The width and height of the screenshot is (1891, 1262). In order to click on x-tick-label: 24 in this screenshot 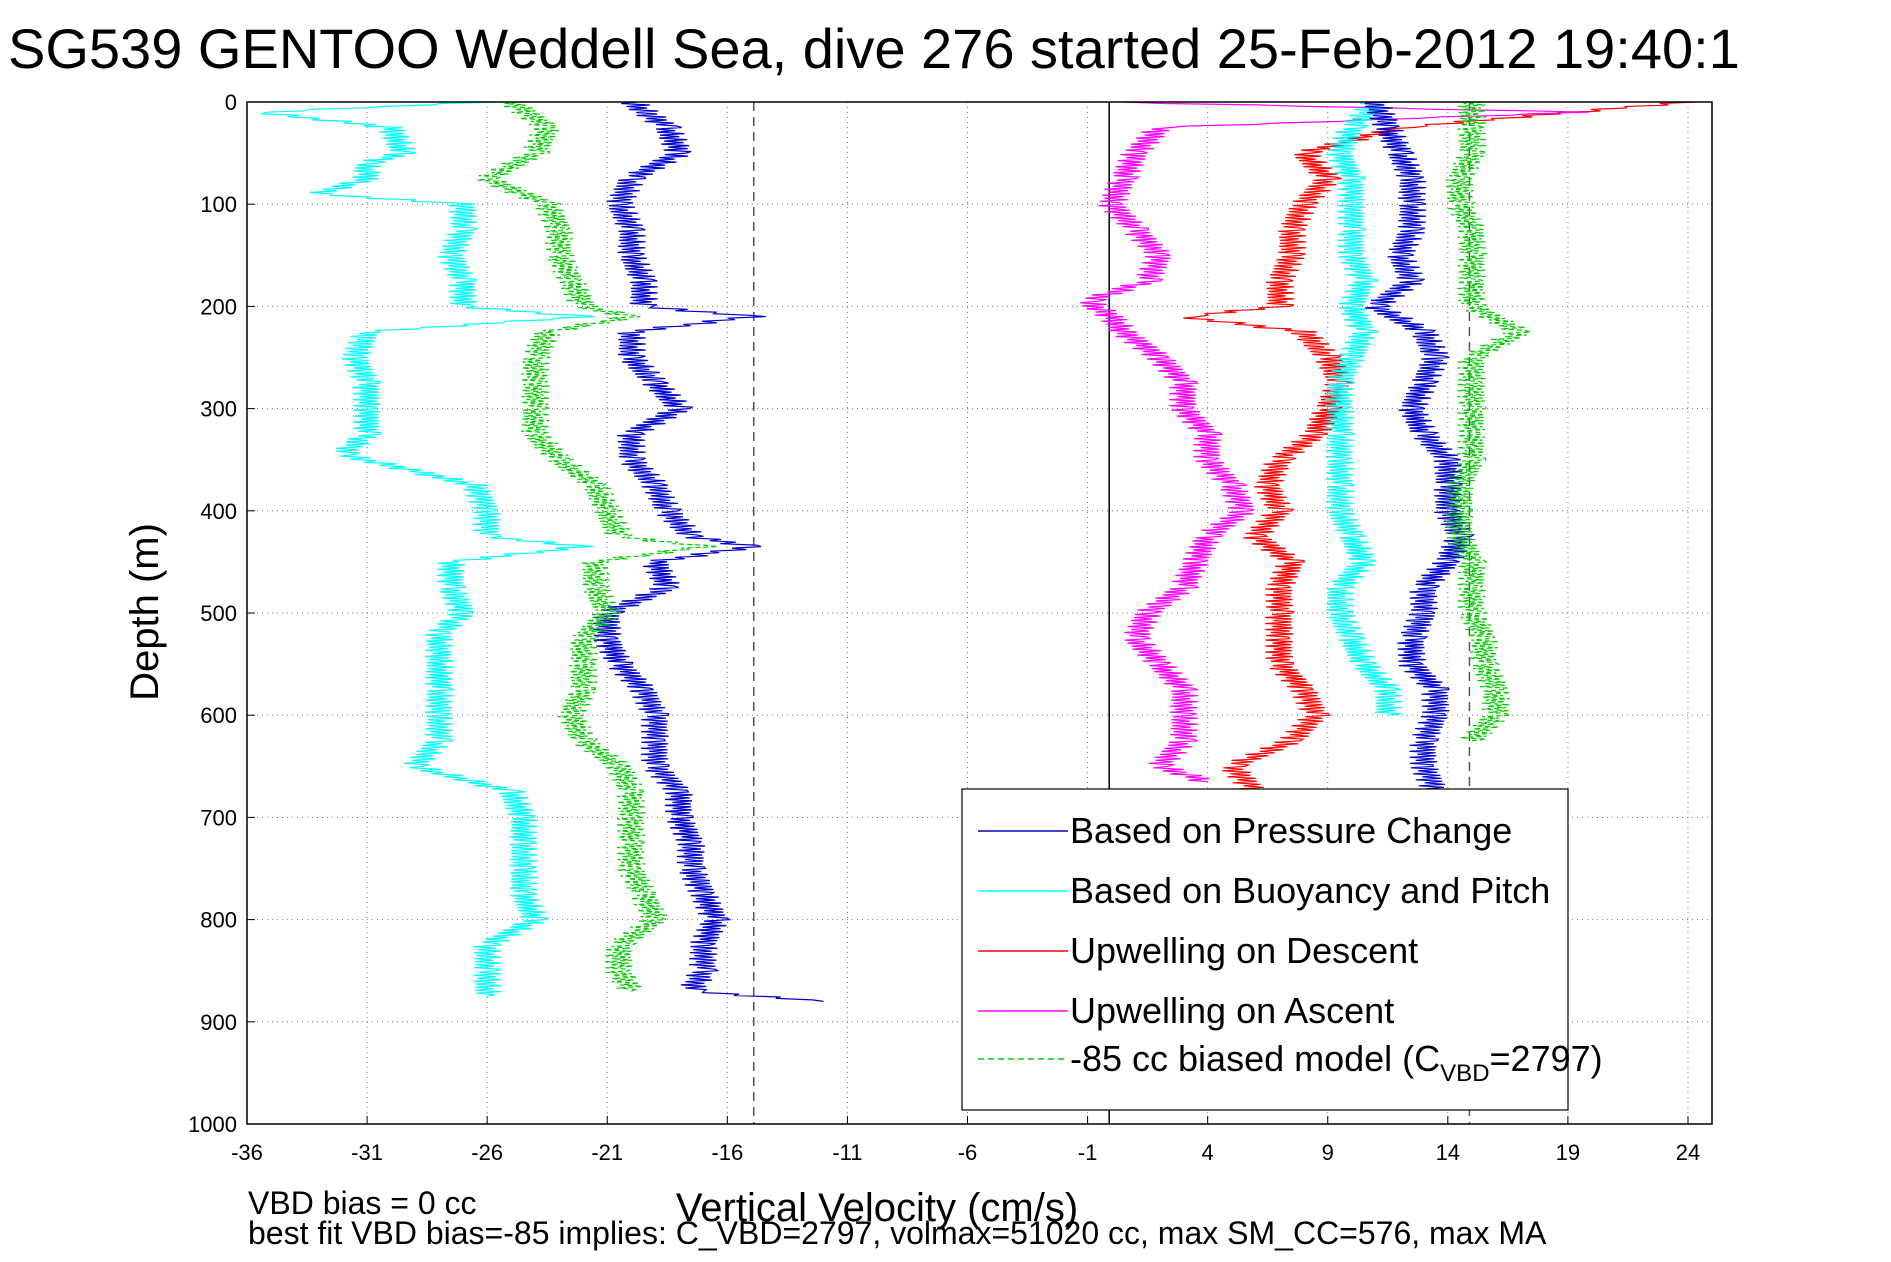, I will do `click(1688, 1152)`.